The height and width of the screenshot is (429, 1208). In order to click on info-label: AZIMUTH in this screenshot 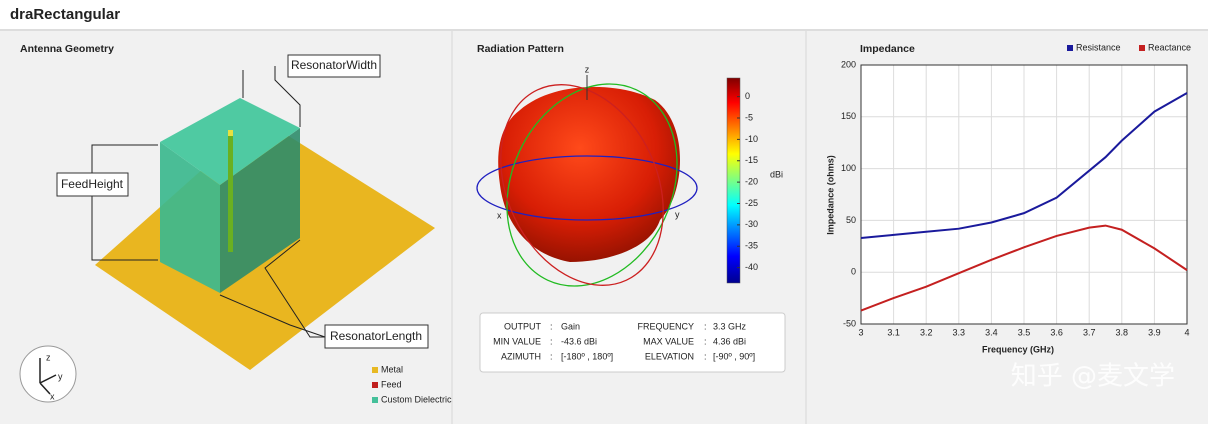, I will do `click(521, 356)`.